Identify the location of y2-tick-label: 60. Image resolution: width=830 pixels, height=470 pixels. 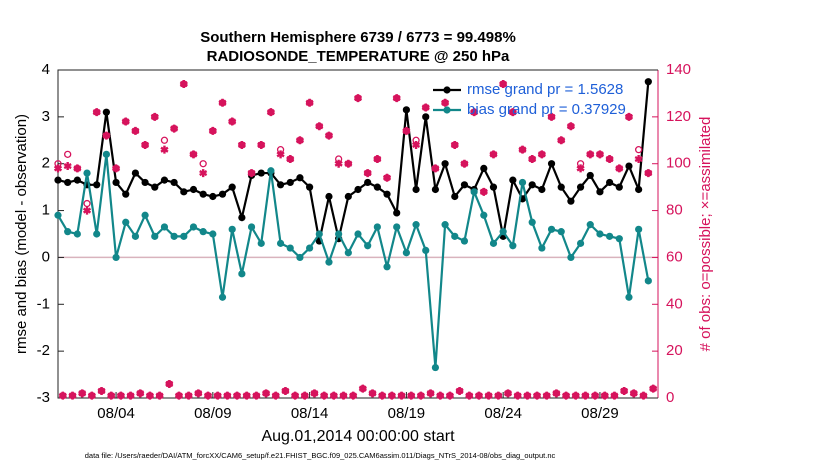
(674, 256).